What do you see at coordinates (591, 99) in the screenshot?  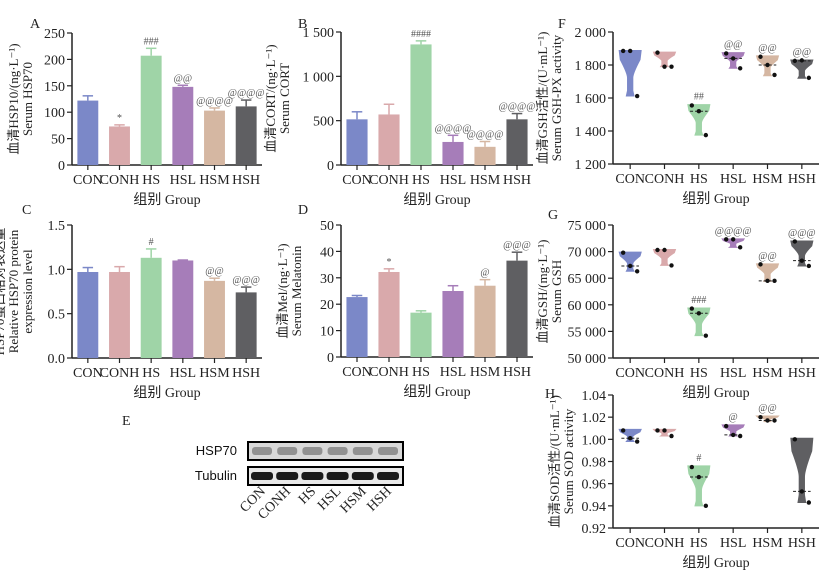 I see `y-tick-label: 1 600` at bounding box center [591, 99].